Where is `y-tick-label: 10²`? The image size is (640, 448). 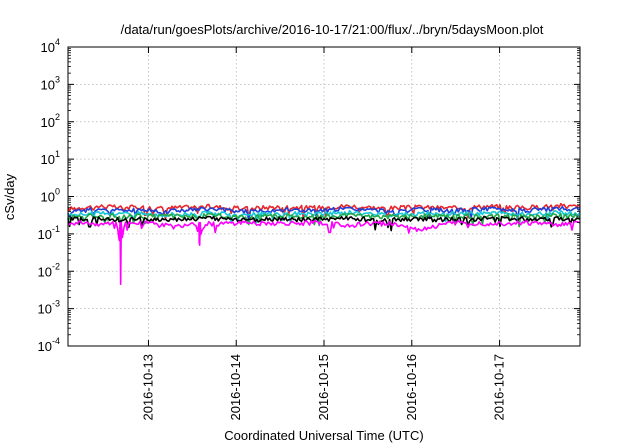
y-tick-label: 10² is located at coordinates (50, 121).